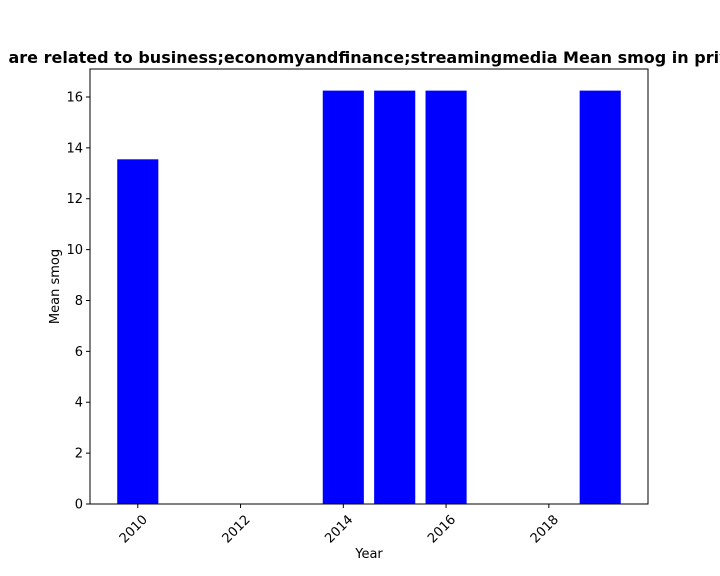 The image size is (720, 576). What do you see at coordinates (343, 297) in the screenshot?
I see `bar-2014` at bounding box center [343, 297].